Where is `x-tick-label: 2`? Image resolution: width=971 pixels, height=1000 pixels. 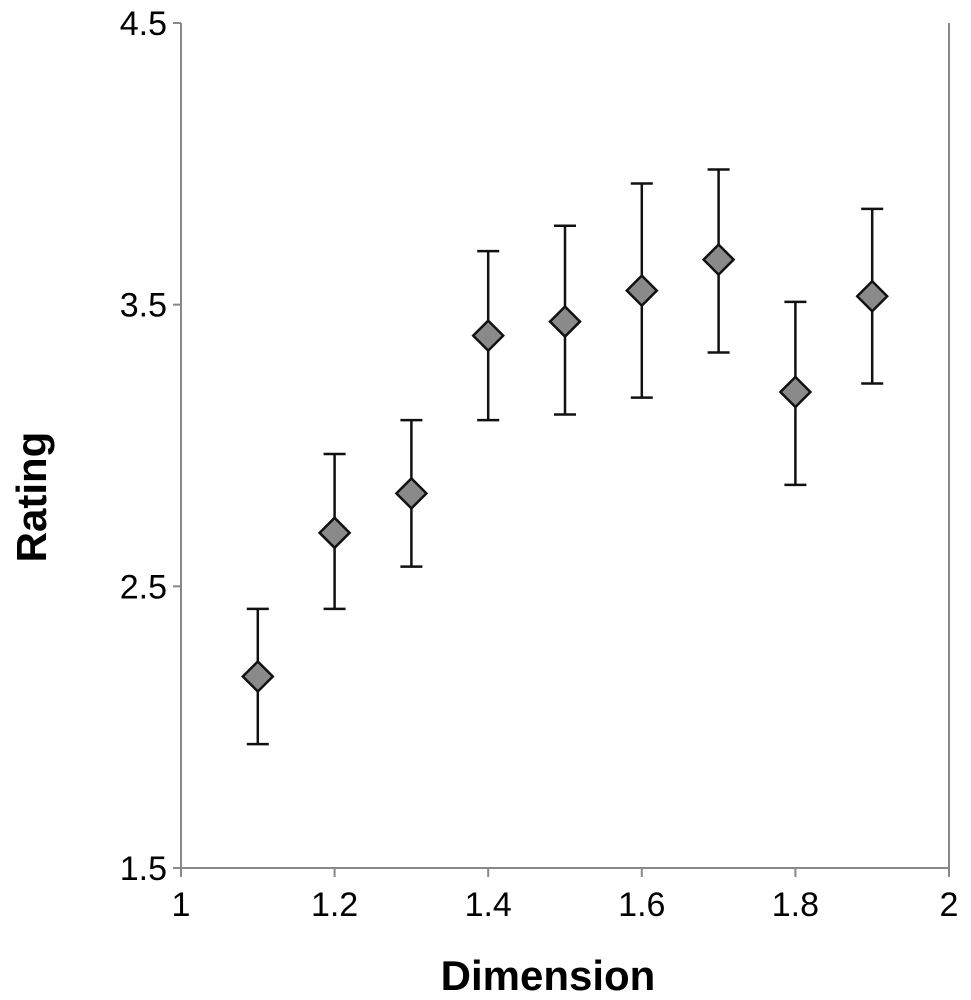
x-tick-label: 2 is located at coordinates (949, 905).